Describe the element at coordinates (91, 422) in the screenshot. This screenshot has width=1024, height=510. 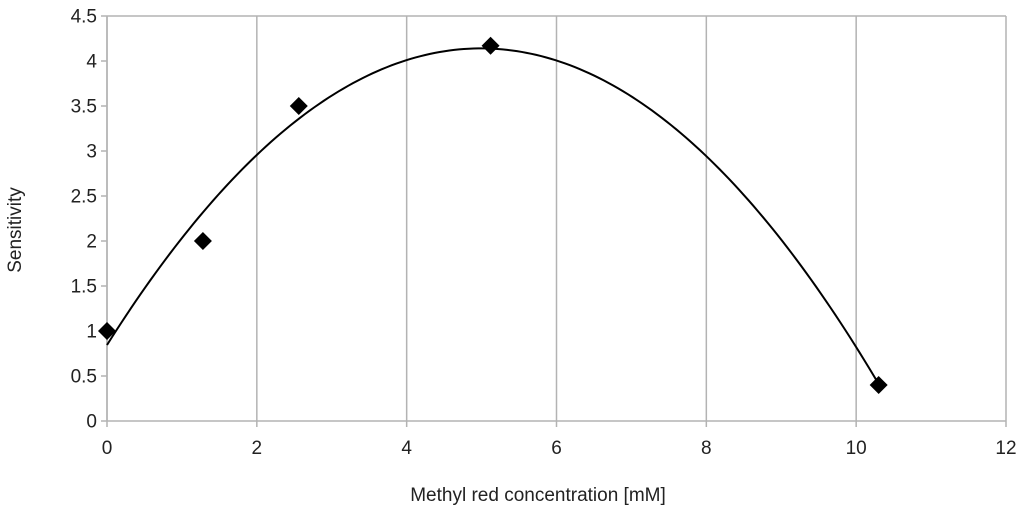
I see `y-tick-label: 0` at that location.